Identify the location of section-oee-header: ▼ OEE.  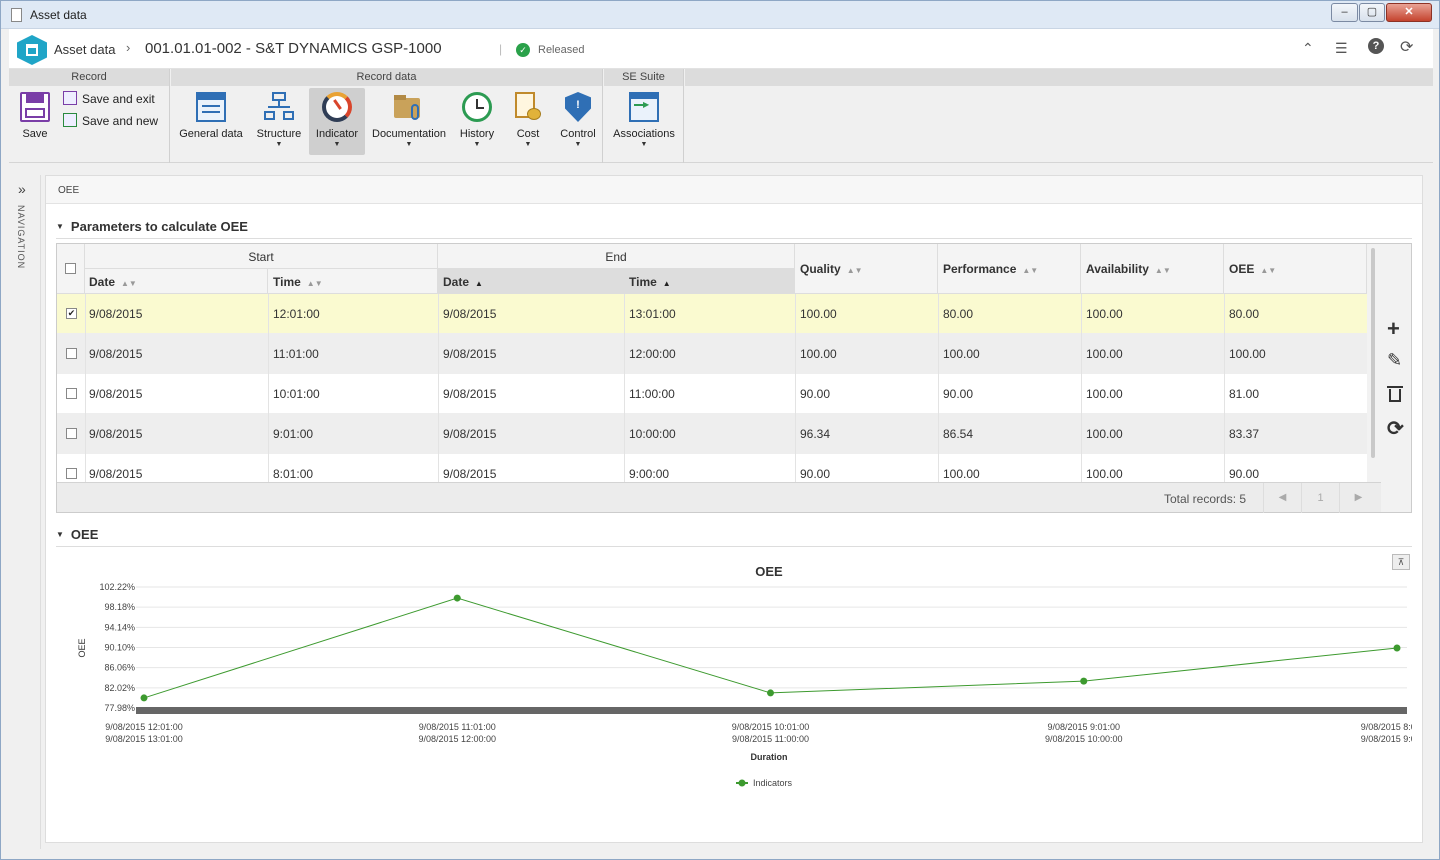
(77, 534).